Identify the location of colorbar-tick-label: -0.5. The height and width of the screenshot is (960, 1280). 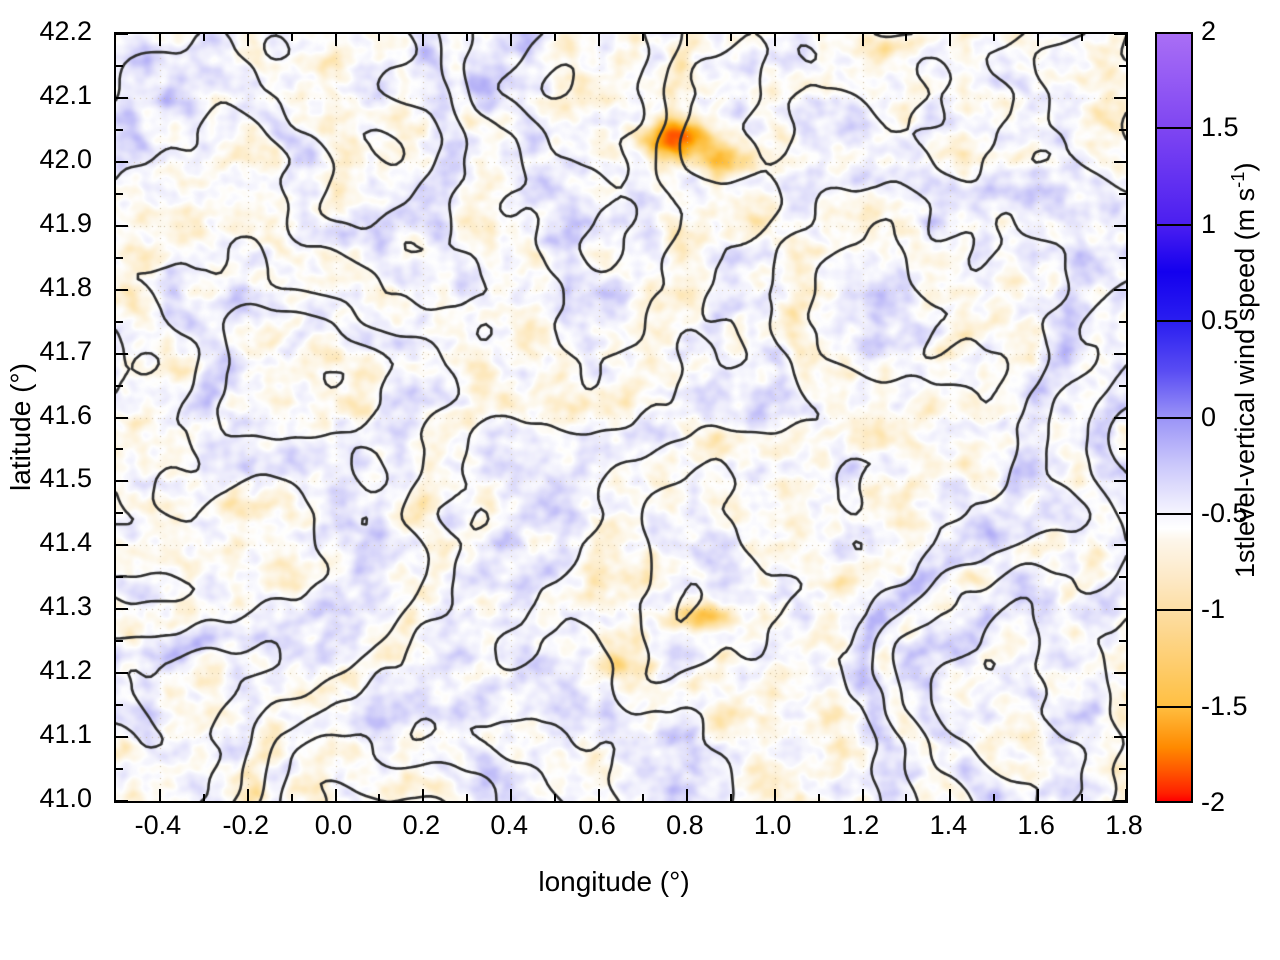
(1224, 512).